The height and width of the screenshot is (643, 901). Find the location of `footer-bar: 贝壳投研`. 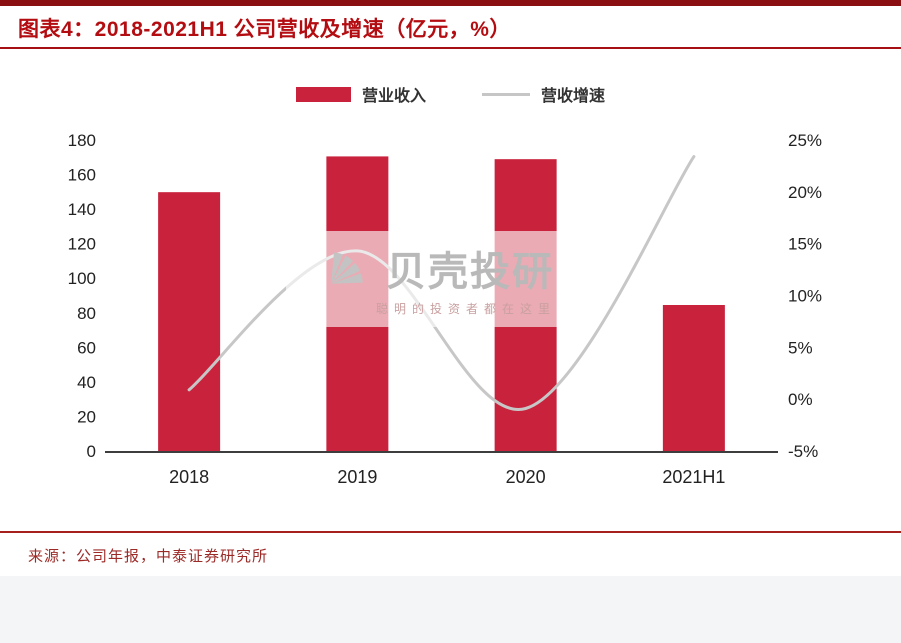

footer-bar: 贝壳投研 is located at coordinates (450, 609).